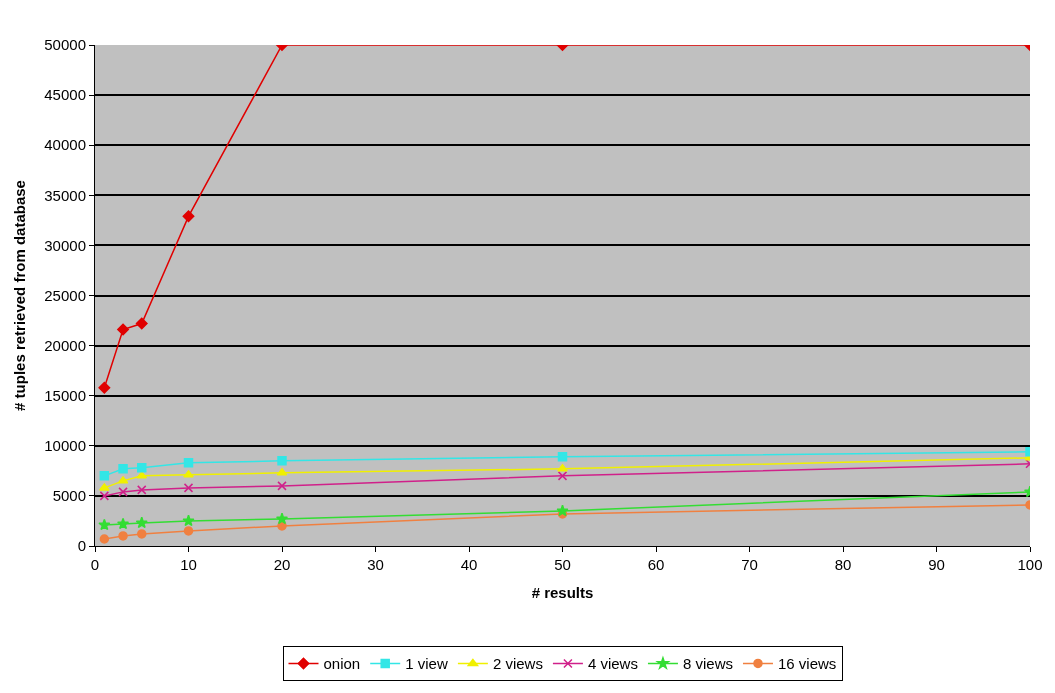  What do you see at coordinates (65, 95) in the screenshot?
I see `y-tick-label: 45000` at bounding box center [65, 95].